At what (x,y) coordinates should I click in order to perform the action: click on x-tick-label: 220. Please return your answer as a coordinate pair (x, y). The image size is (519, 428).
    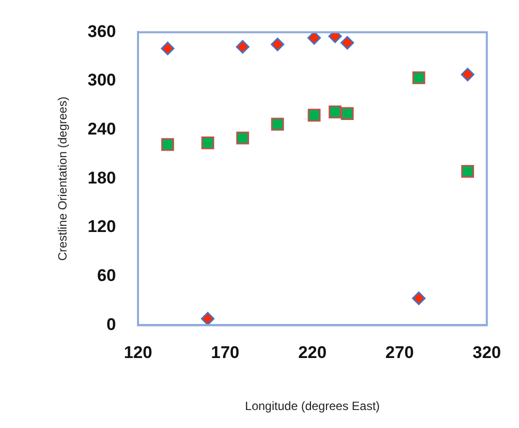
    Looking at the image, I should click on (312, 352).